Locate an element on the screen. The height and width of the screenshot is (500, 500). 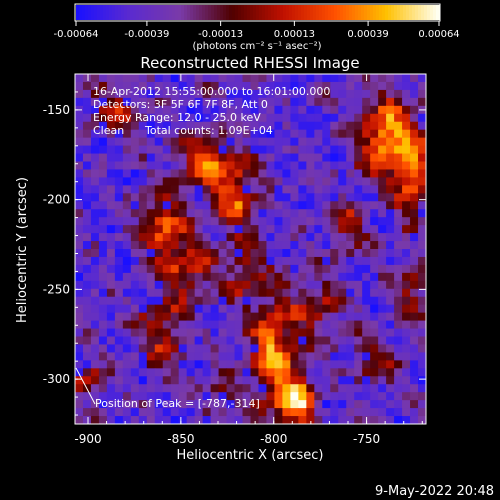
x-tick-label: -750 is located at coordinates (366, 439).